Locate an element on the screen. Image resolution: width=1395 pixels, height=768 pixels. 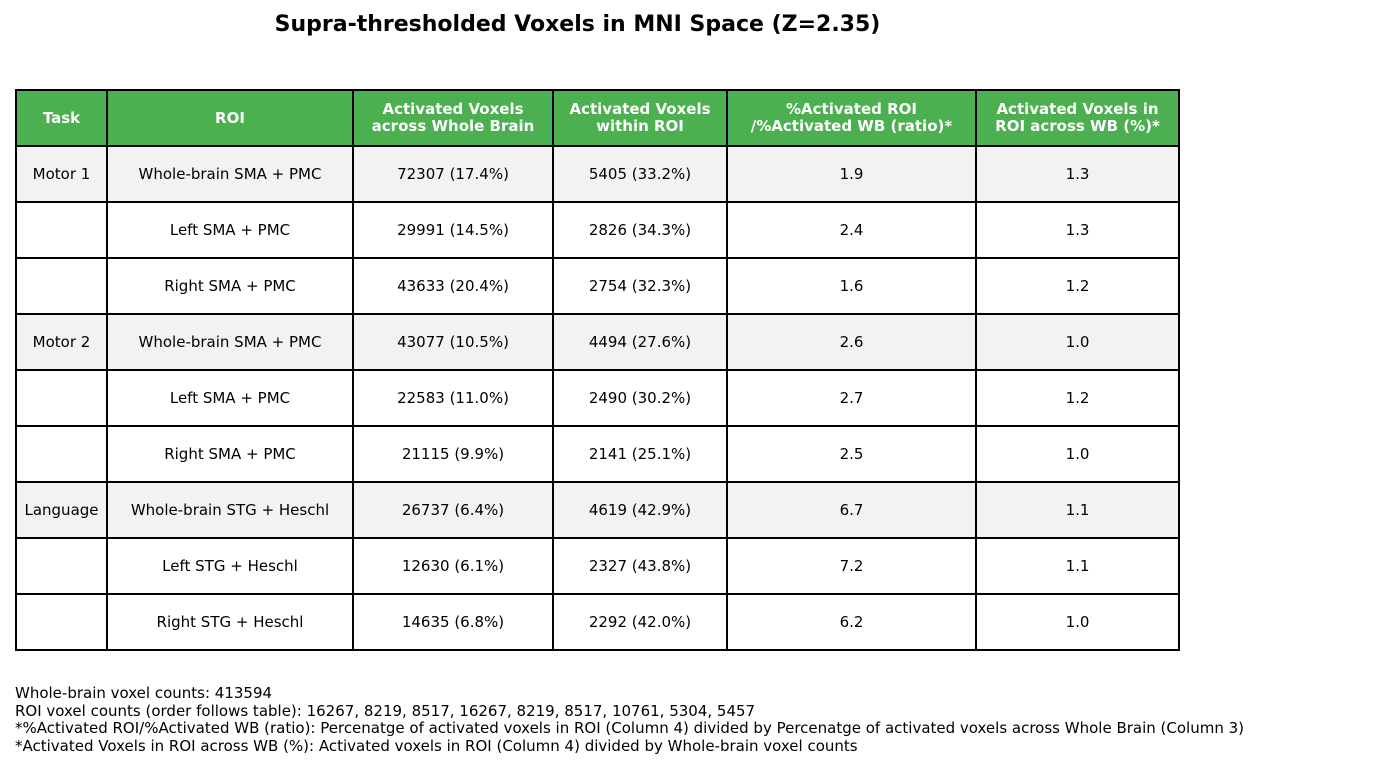
table-cell: 21115 (9.9%) is located at coordinates (453, 454).